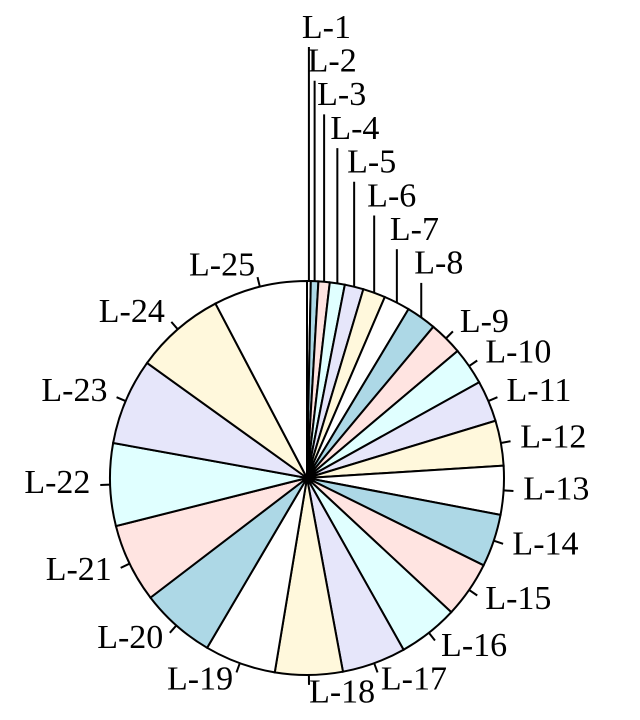  Describe the element at coordinates (545, 544) in the screenshot. I see `slice-label: L-14` at that location.